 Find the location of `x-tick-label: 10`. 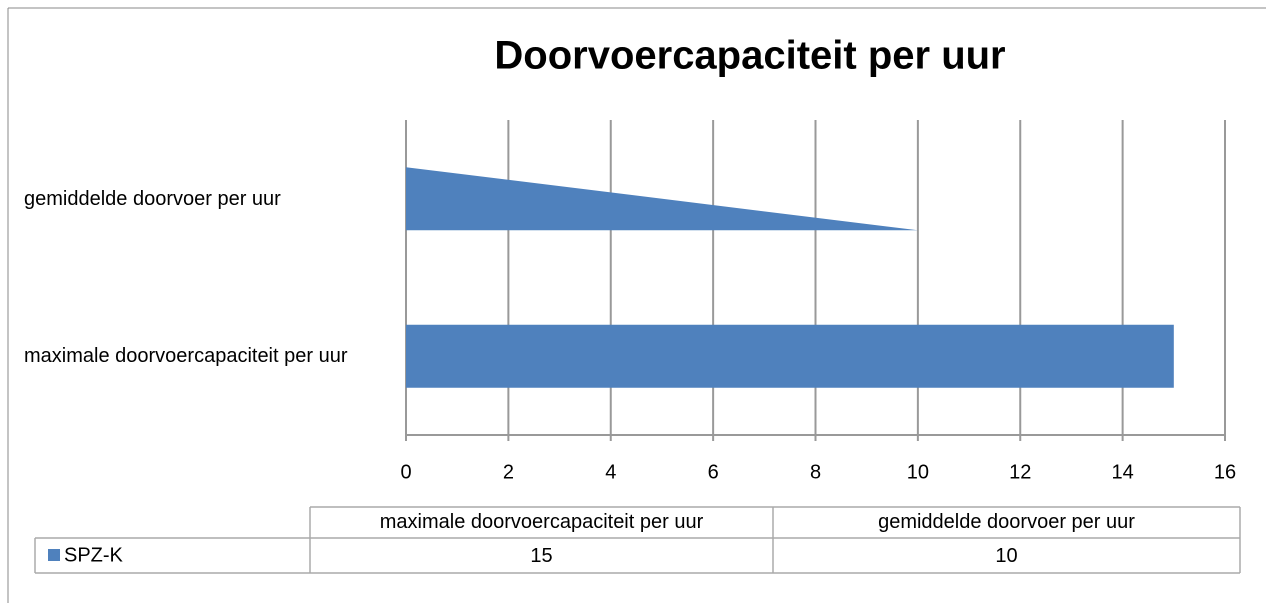

x-tick-label: 10 is located at coordinates (918, 472).